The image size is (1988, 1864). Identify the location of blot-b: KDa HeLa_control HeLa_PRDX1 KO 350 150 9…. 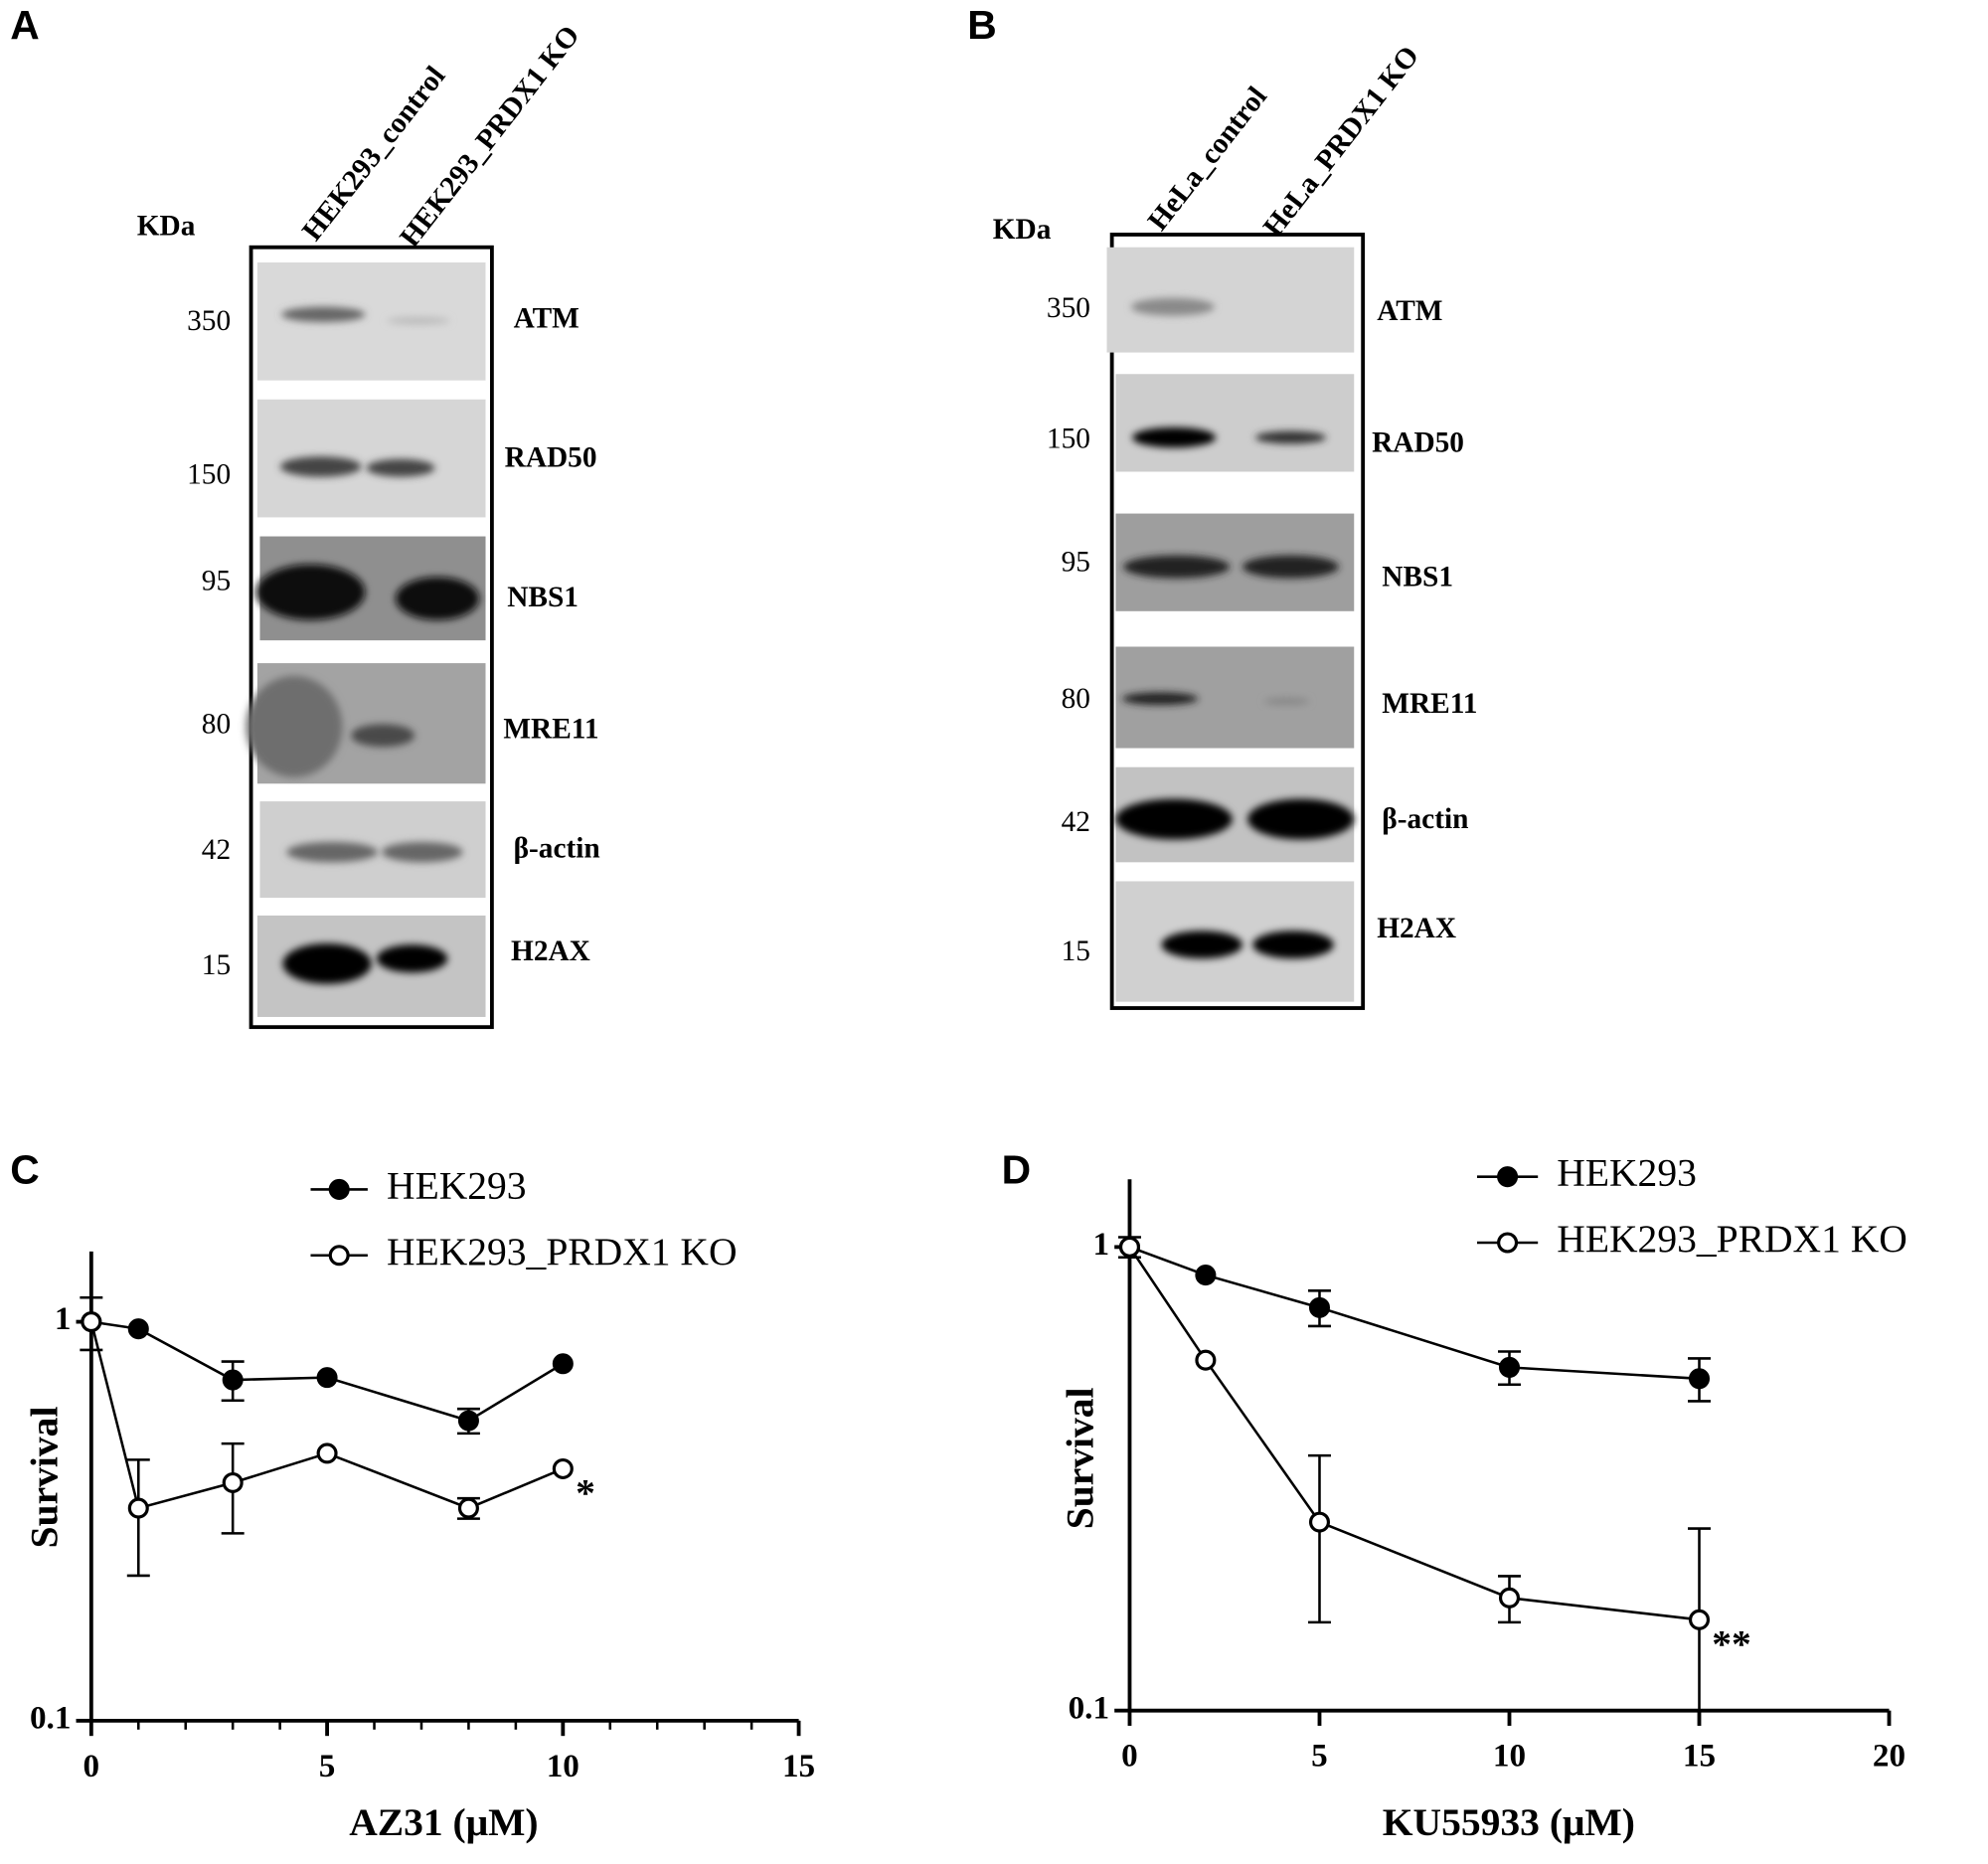
(1235, 525).